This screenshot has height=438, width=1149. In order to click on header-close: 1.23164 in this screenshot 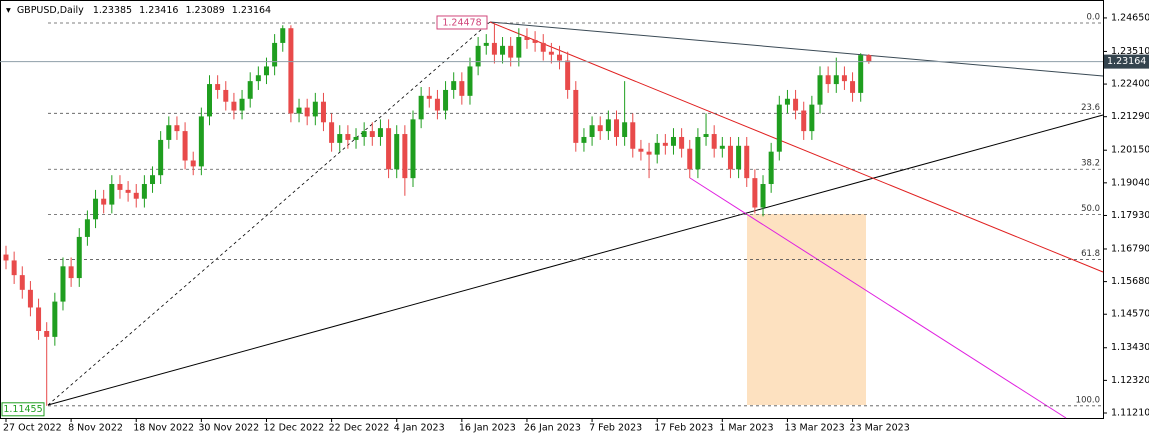, I will do `click(251, 10)`.